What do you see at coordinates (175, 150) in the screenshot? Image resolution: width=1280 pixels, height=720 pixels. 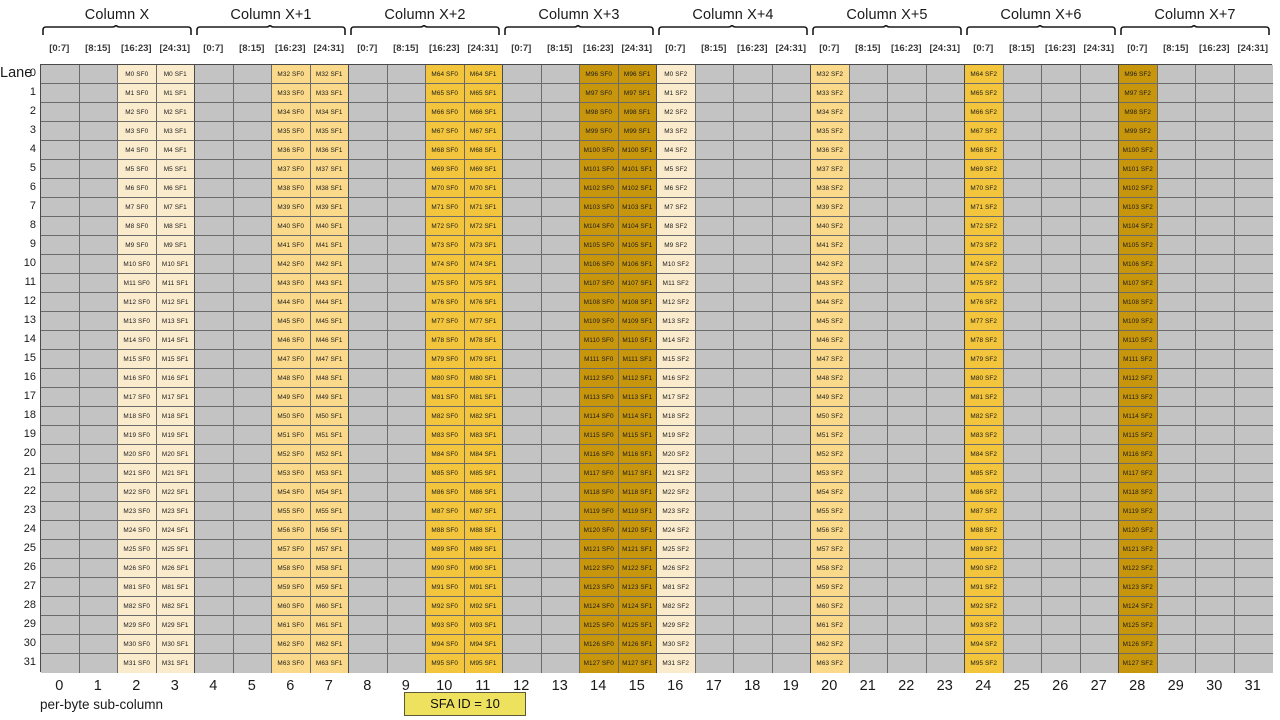 I see `grid-cell-filled: M4 SF1` at bounding box center [175, 150].